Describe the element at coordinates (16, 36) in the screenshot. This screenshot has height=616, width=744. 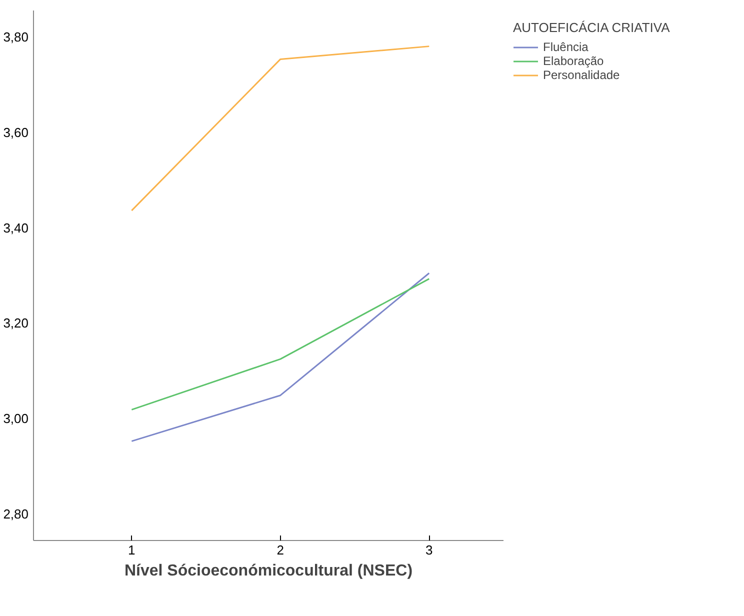
I see `y-tick-label: 3,80` at that location.